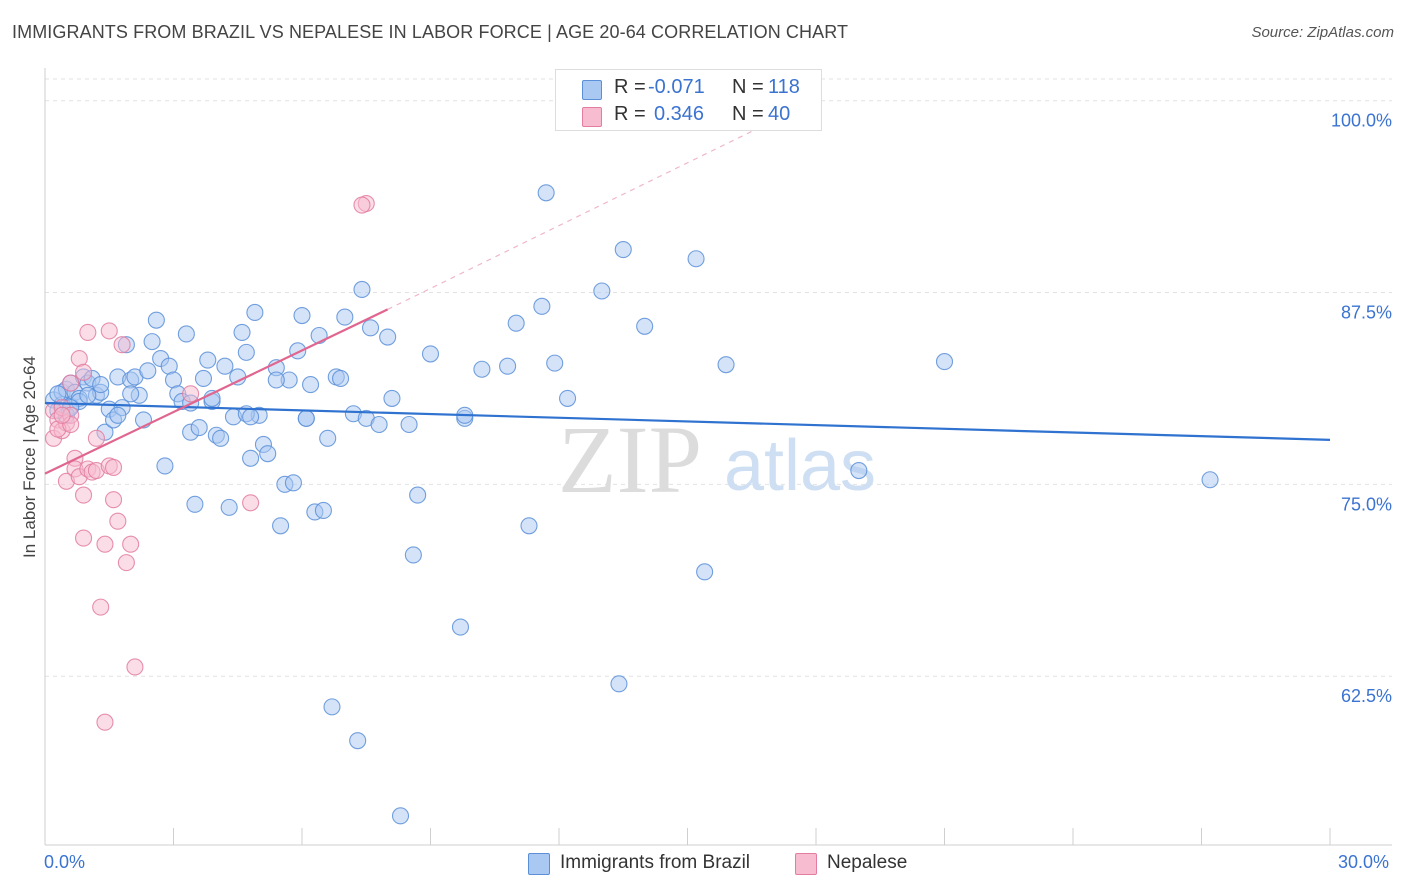 This screenshot has width=1406, height=892. I want to click on legend-row-brazil: R = -0.071 N = 118, so click(688, 88).